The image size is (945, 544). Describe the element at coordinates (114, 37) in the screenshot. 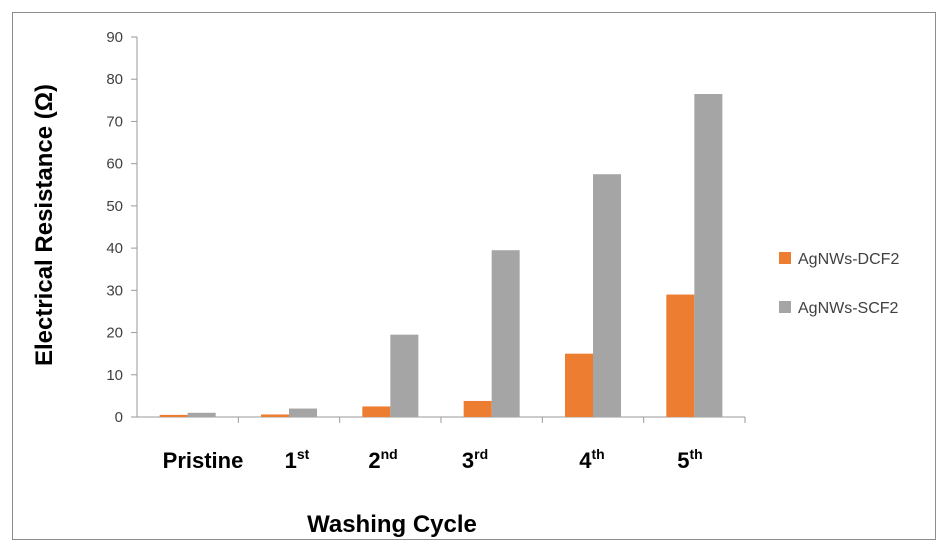

I see `y-tick-label: 90` at that location.